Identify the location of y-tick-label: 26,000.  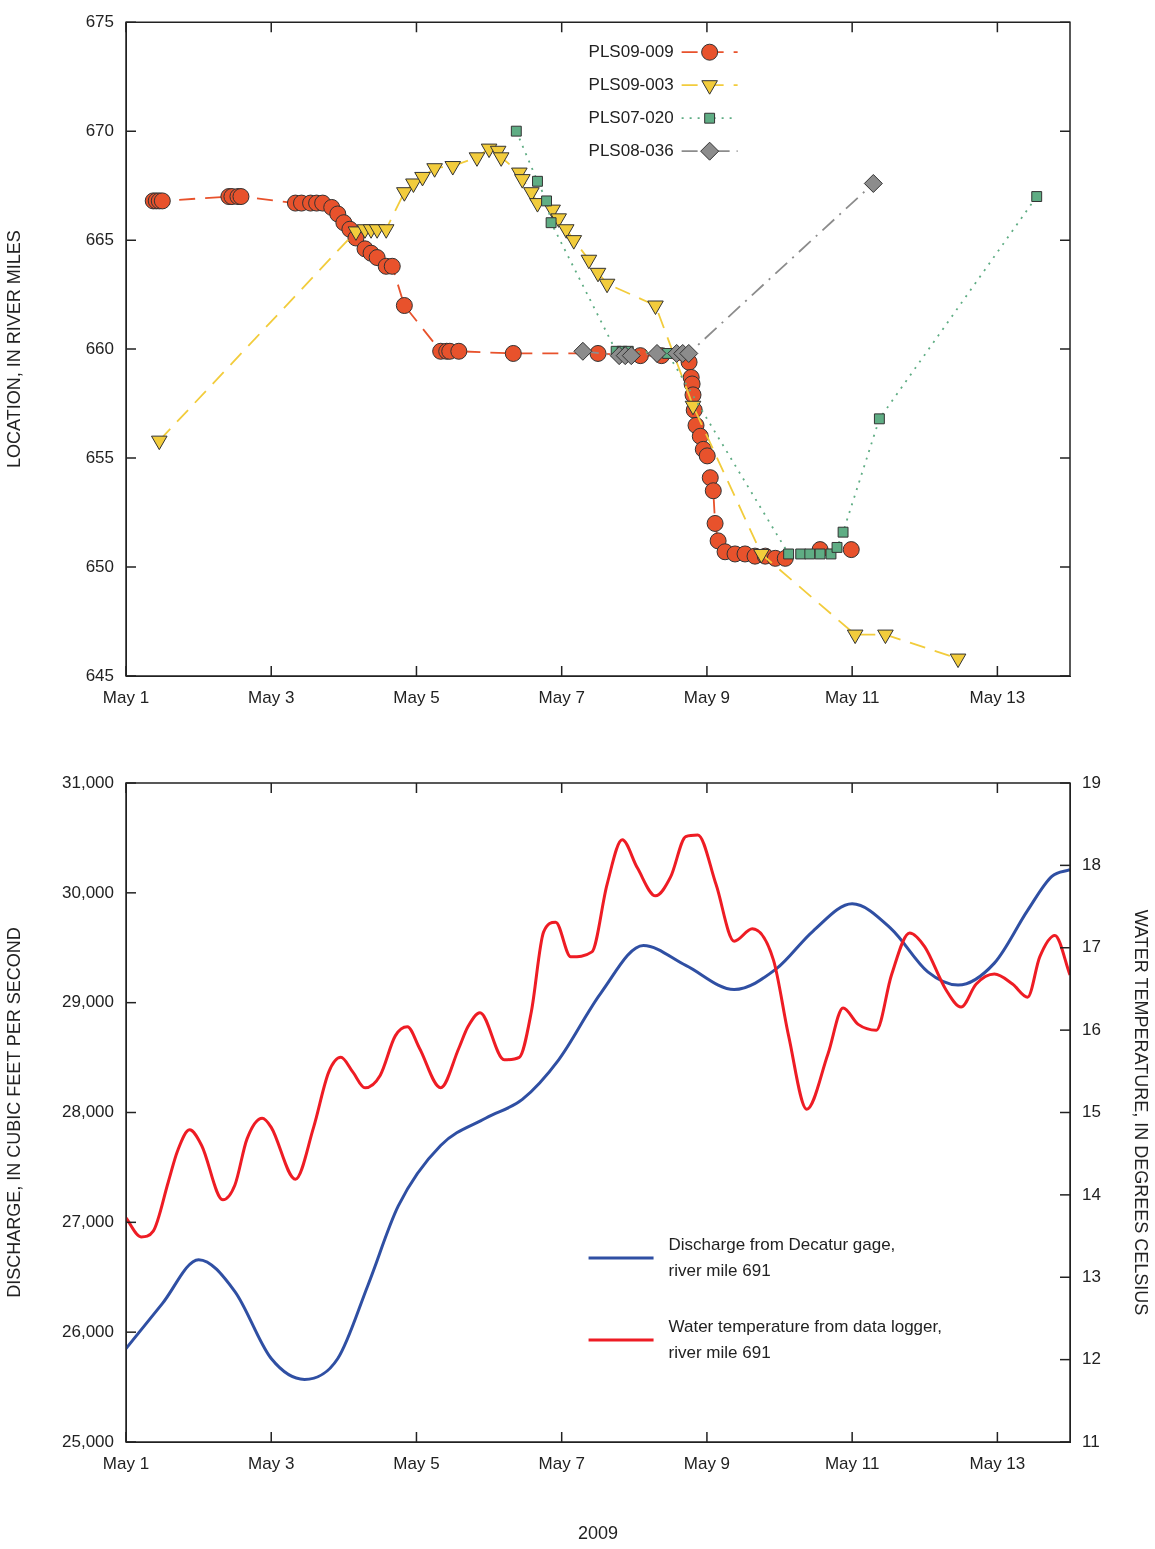
(88, 1331).